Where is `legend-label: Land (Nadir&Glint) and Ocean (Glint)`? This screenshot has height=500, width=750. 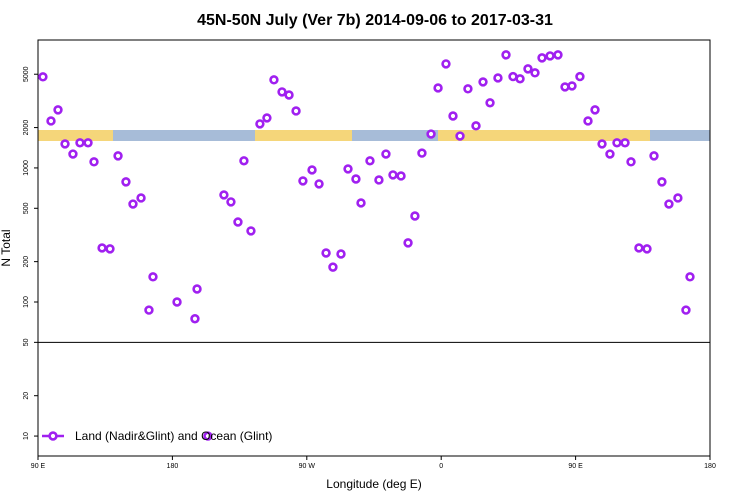
legend-label: Land (Nadir&Glint) and Ocean (Glint) is located at coordinates (173, 436).